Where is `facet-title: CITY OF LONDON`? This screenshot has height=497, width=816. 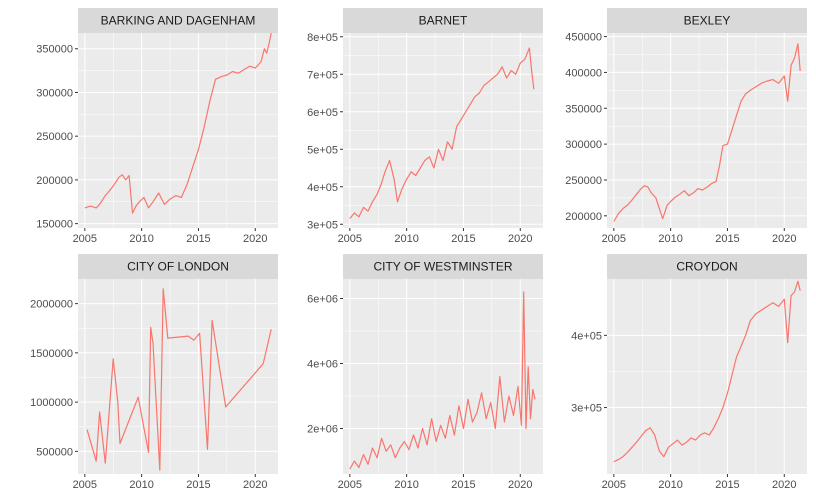
facet-title: CITY OF LONDON is located at coordinates (178, 267).